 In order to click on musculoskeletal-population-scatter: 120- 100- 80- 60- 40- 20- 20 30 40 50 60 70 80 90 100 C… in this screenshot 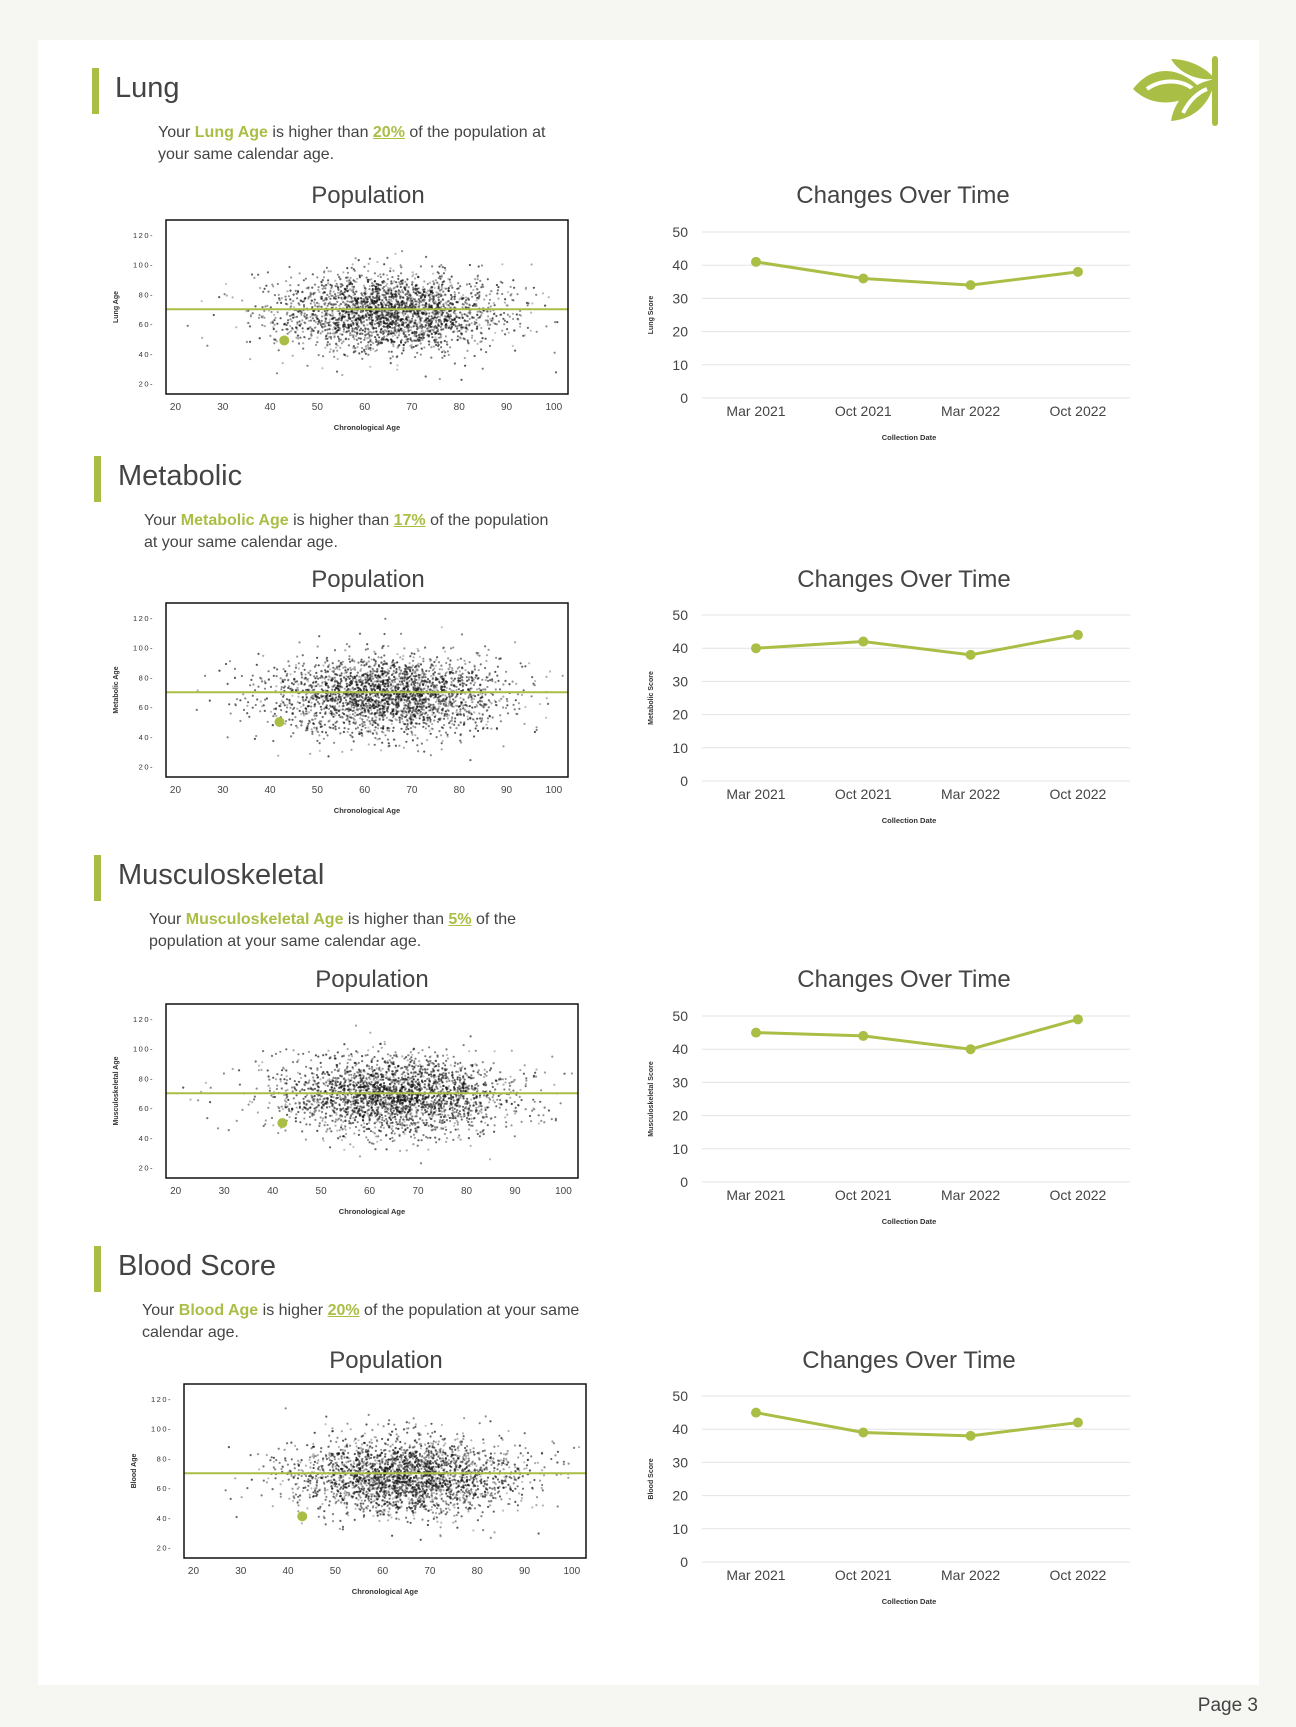, I will do `click(346, 1109)`.